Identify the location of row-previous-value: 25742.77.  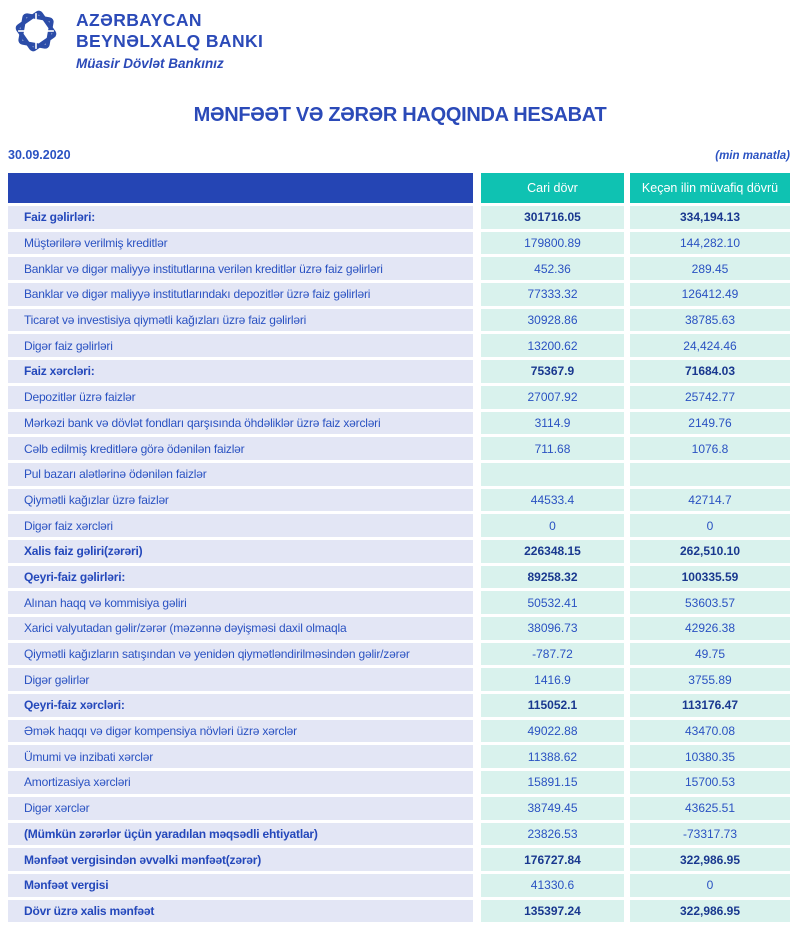
(710, 397).